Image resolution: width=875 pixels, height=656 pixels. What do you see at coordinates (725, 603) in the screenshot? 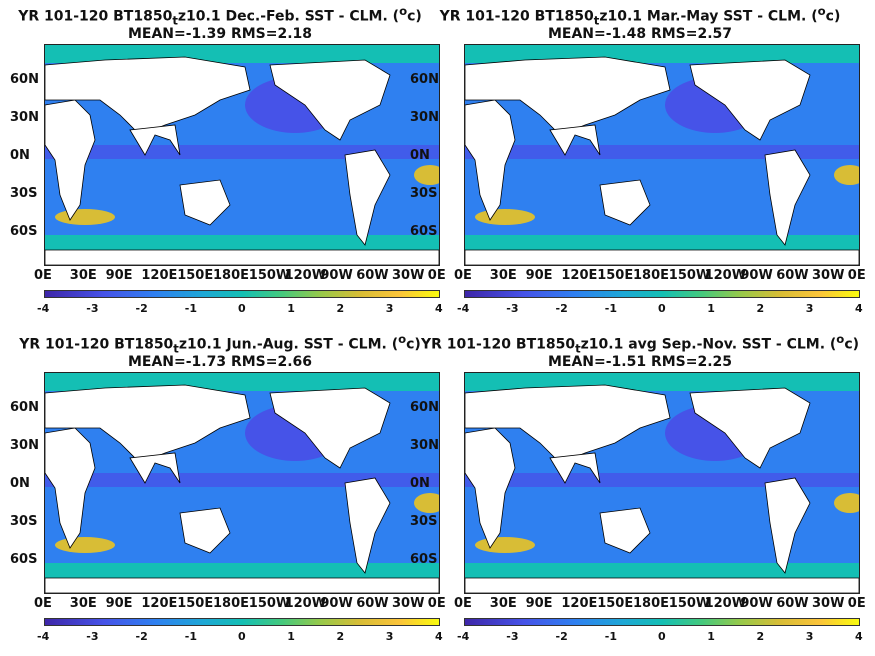
I see `lon-label: 120W` at bounding box center [725, 603].